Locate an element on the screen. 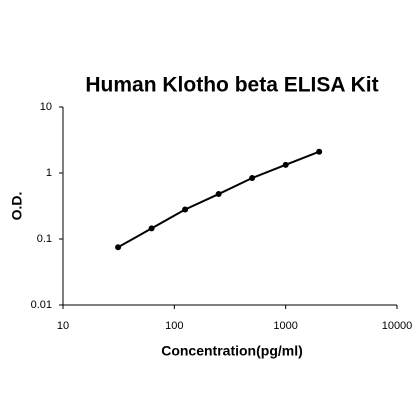 The width and height of the screenshot is (420, 420). x-tick-label: 10000 is located at coordinates (397, 326).